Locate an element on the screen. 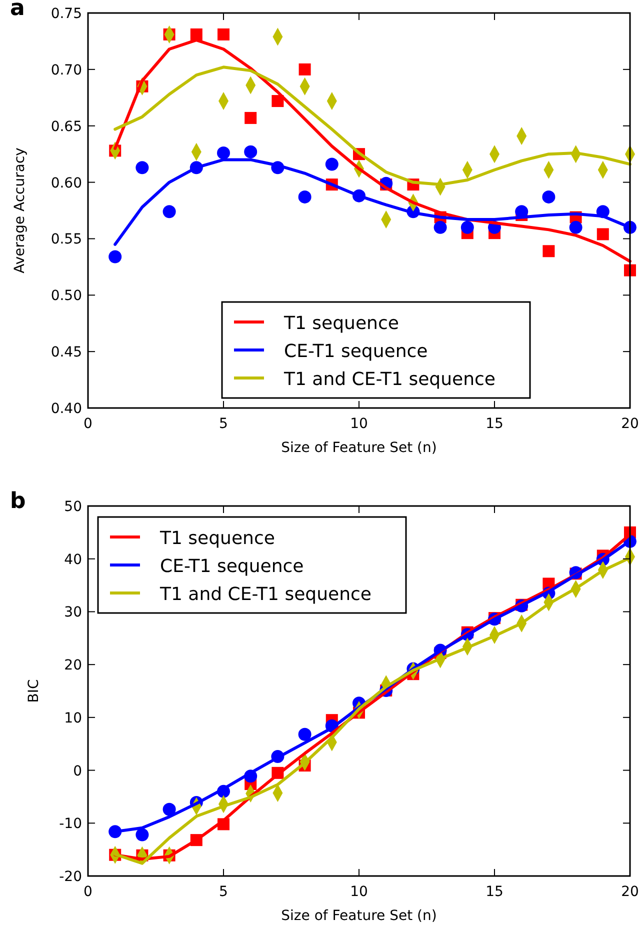 Image resolution: width=644 pixels, height=929 pixels. y-tick-label: 0.60 is located at coordinates (66, 183).